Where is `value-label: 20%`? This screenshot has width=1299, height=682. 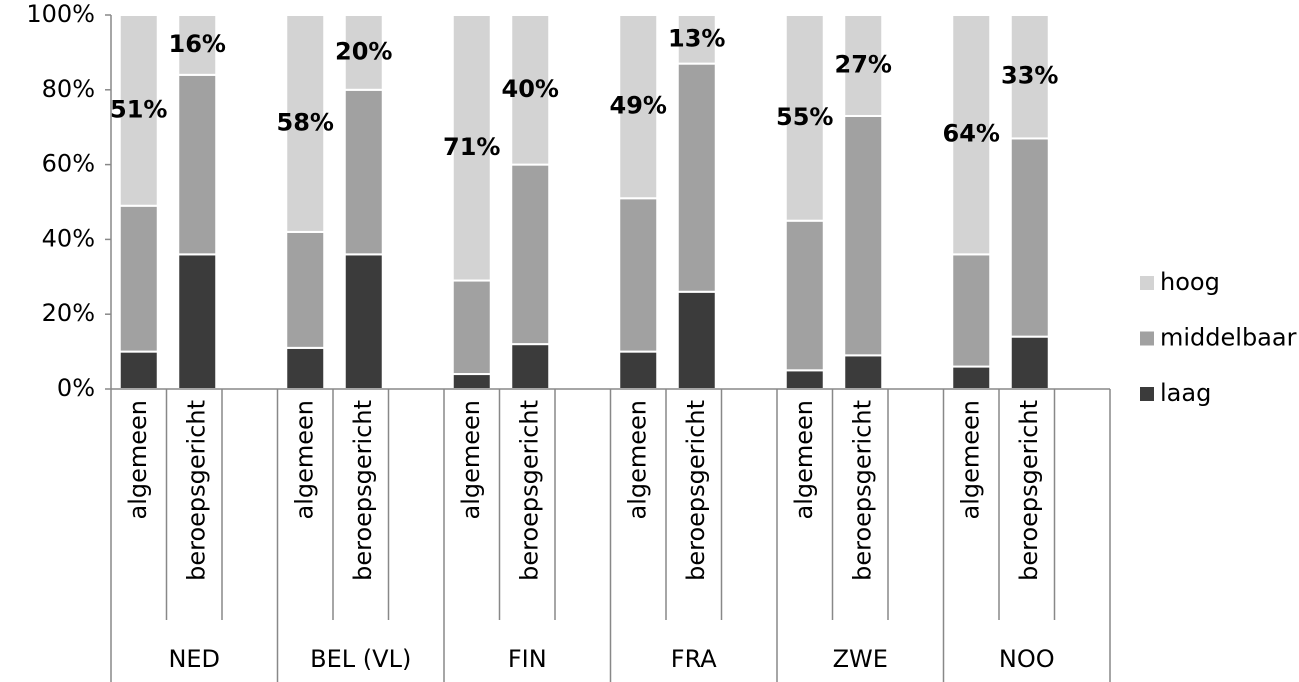 value-label: 20% is located at coordinates (363, 51).